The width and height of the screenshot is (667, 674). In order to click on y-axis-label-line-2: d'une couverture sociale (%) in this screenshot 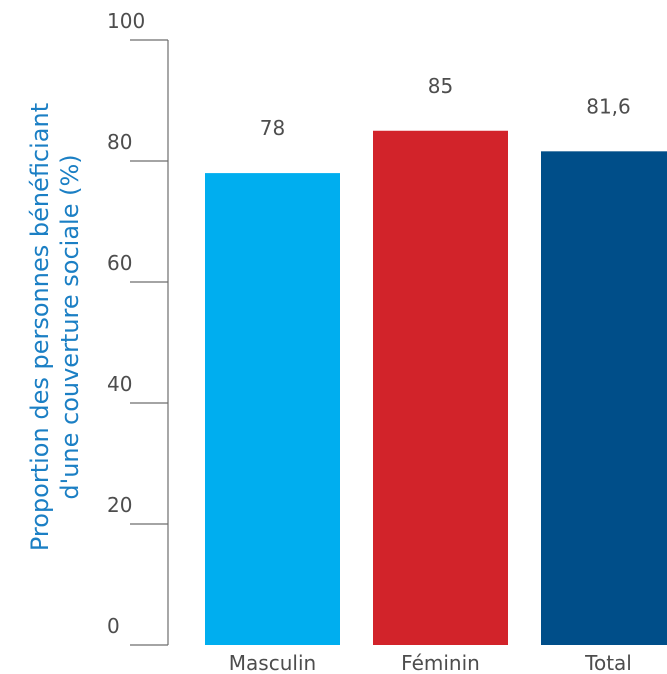, I will do `click(70, 326)`.